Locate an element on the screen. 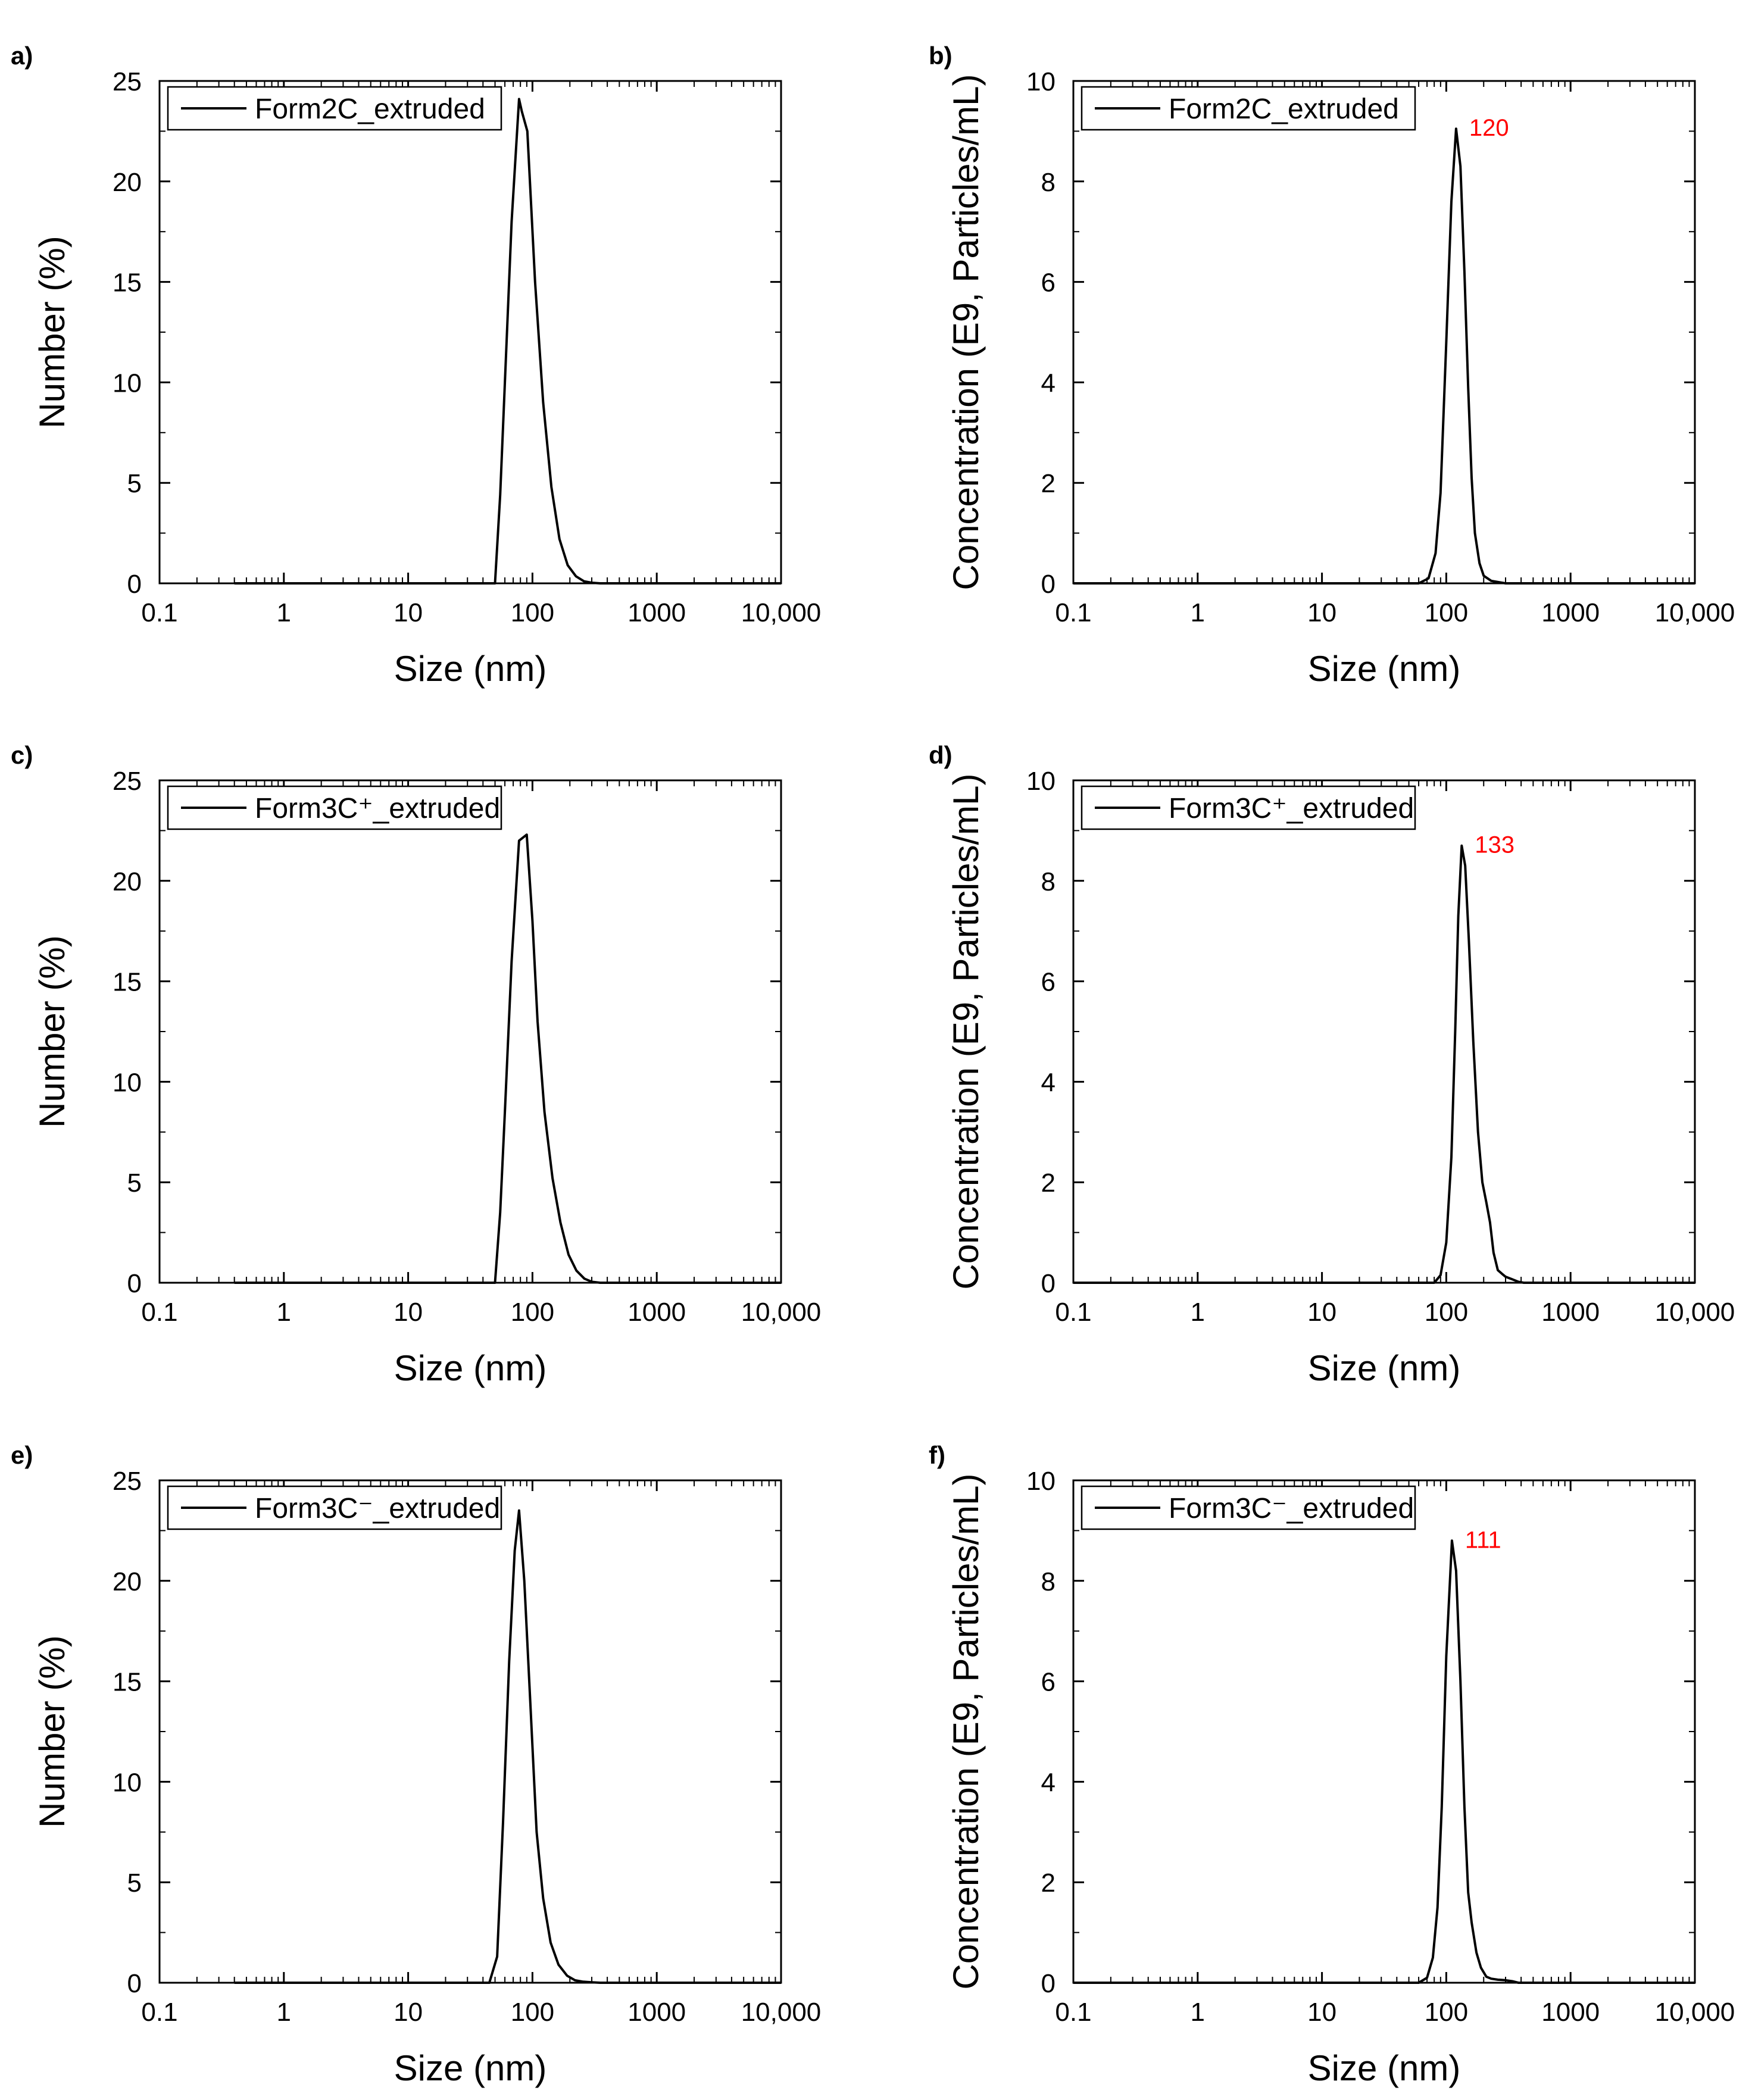 The width and height of the screenshot is (1755, 2100). panel-label: e) is located at coordinates (22, 1455).